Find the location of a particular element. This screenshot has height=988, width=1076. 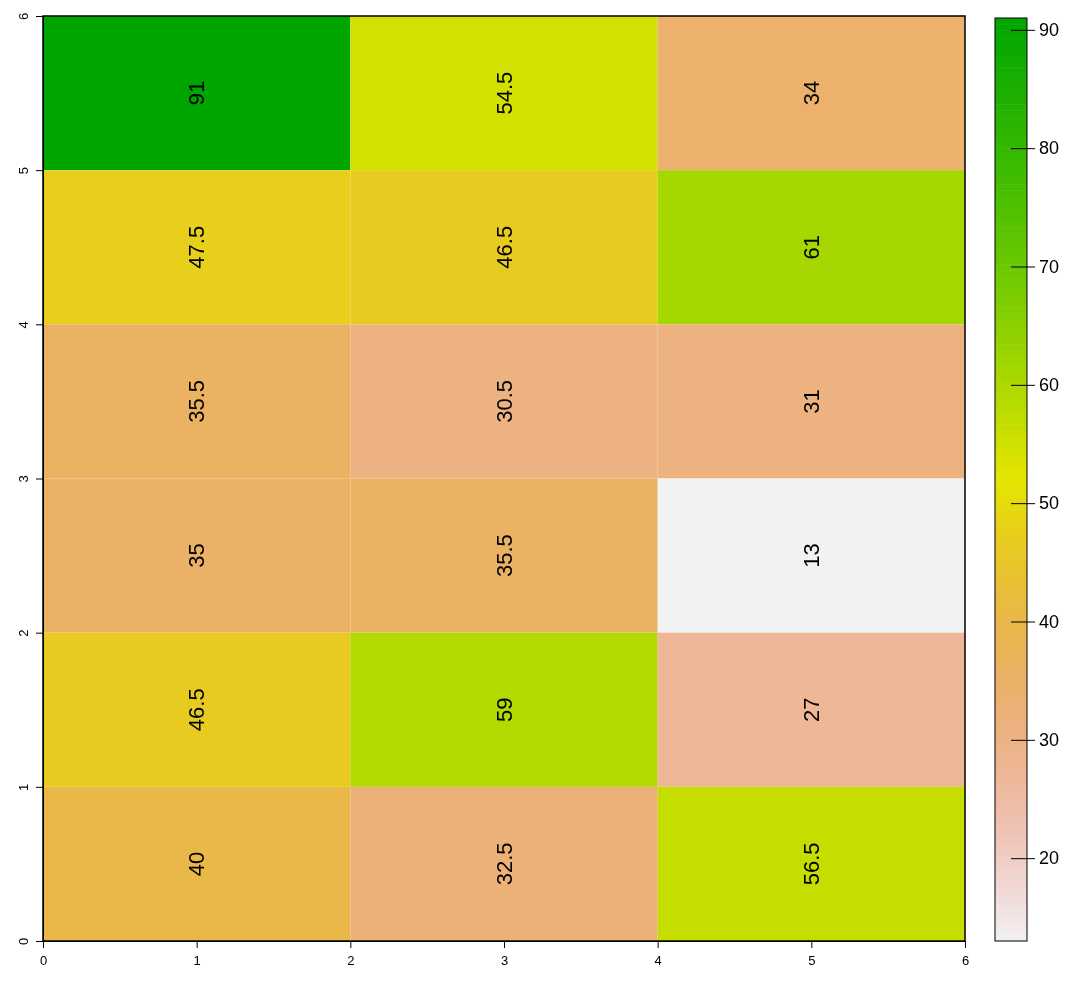

color-bar-label: 70 is located at coordinates (1049, 266).